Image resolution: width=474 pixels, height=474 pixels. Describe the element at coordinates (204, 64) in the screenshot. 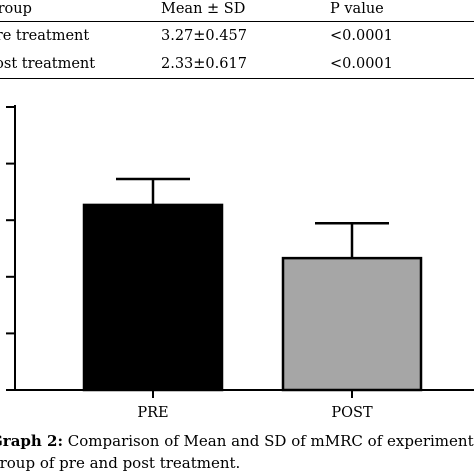

I see `row-mean-sd: 2.33±0.617` at that location.